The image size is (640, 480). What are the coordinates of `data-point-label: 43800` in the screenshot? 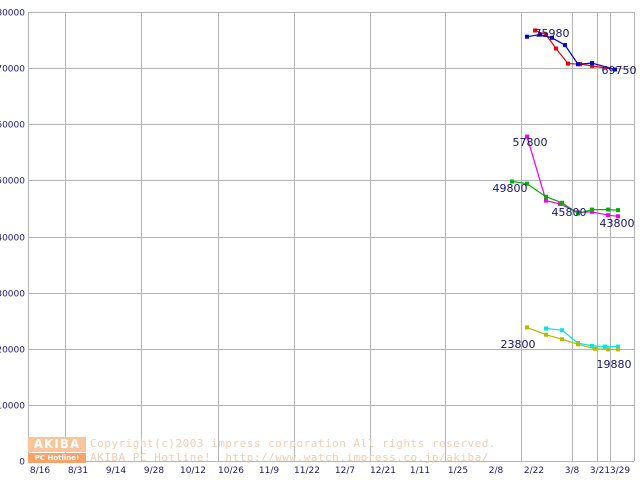 It's located at (617, 223).